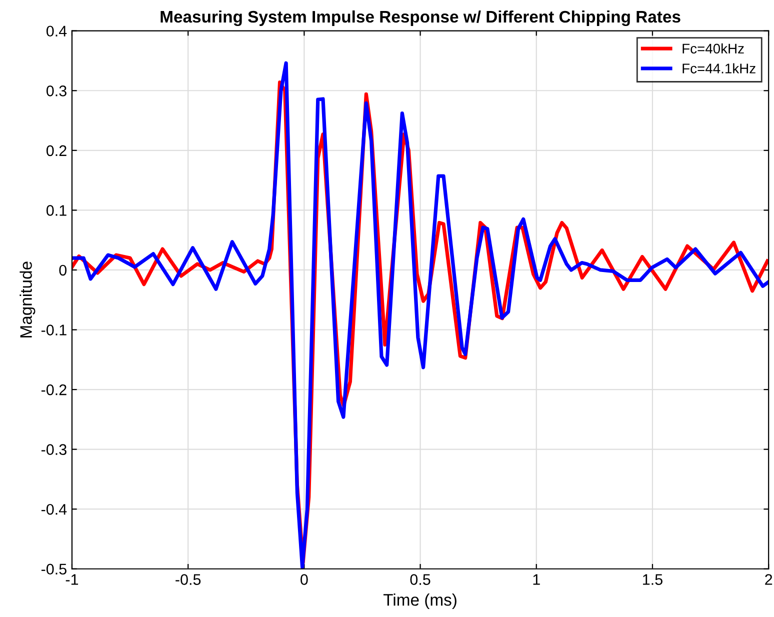 The image size is (774, 617). I want to click on x-tick-label: 2, so click(768, 579).